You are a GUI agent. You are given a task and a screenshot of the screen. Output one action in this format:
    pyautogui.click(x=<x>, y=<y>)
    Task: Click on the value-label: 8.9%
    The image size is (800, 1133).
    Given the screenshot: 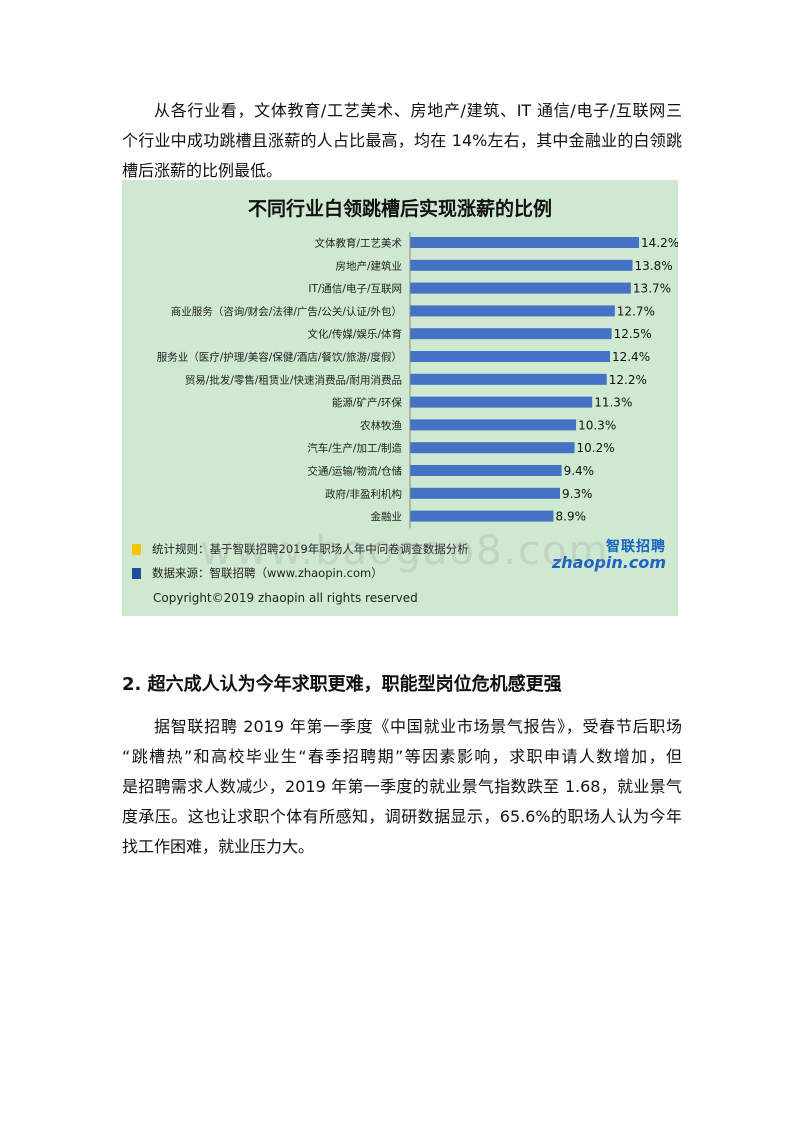 What is the action you would take?
    pyautogui.click(x=571, y=517)
    